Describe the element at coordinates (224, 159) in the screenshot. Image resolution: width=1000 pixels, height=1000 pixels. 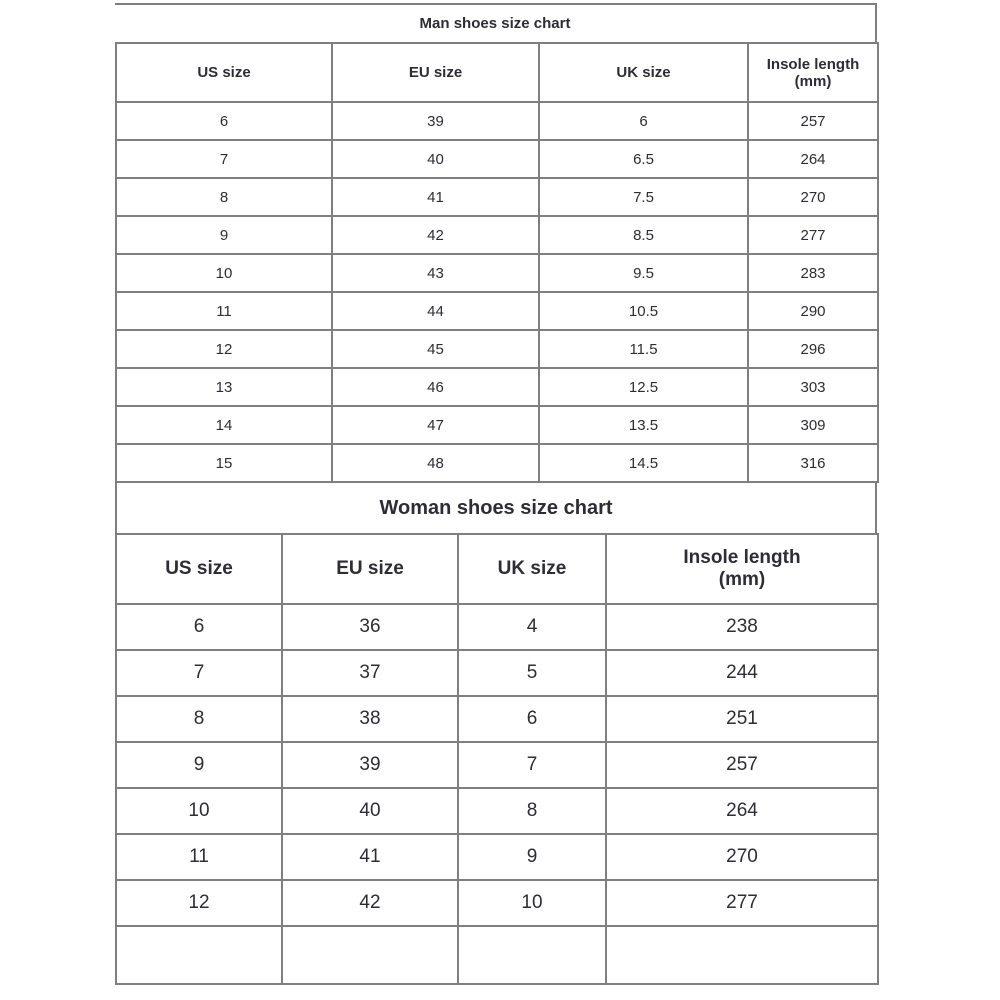
I see `man-cell-us-size: 7` at that location.